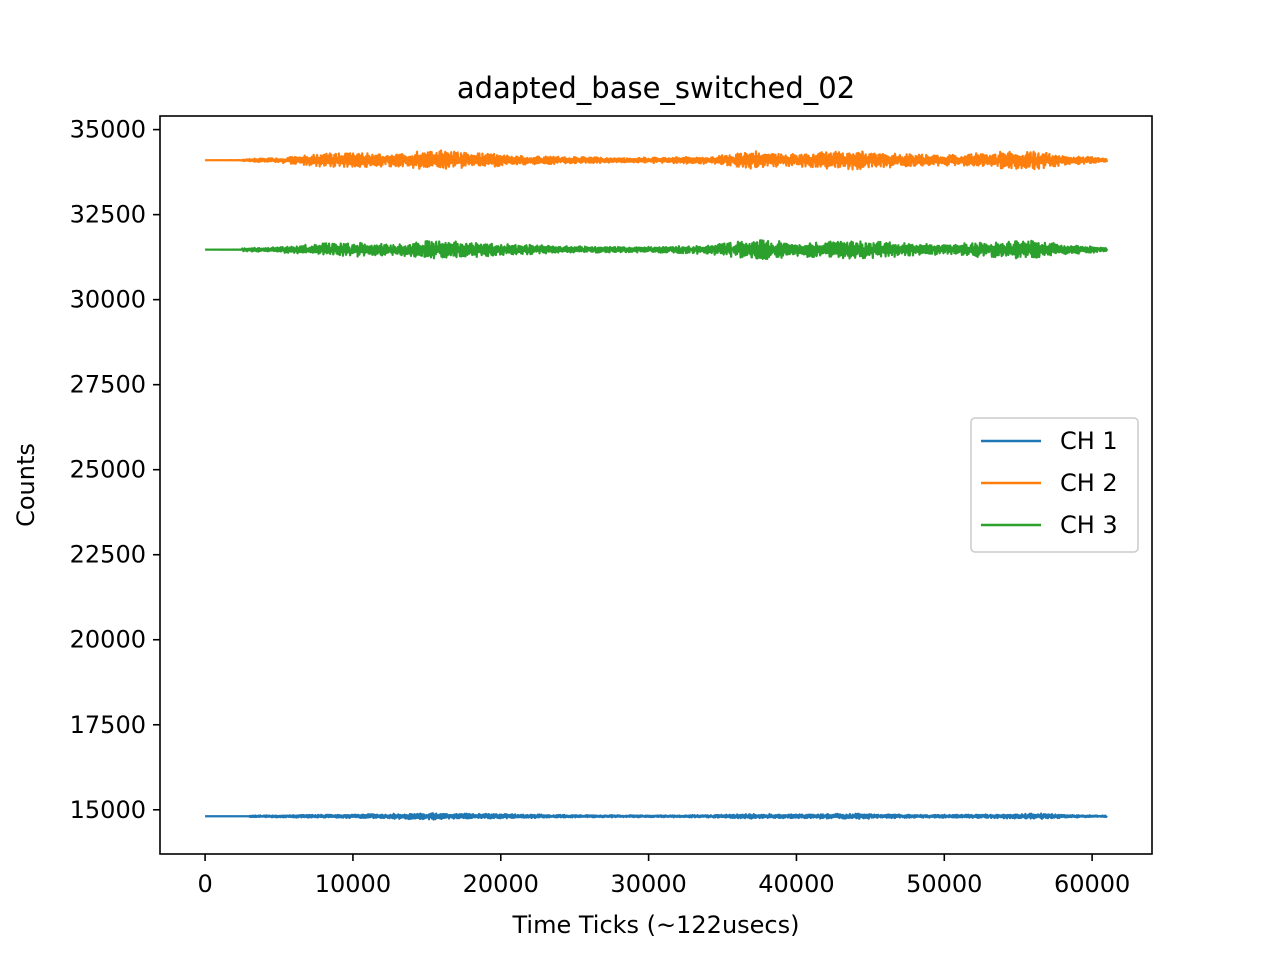 Image resolution: width=1280 pixels, height=960 pixels. Describe the element at coordinates (108, 385) in the screenshot. I see `y-tick-label: 27500` at that location.